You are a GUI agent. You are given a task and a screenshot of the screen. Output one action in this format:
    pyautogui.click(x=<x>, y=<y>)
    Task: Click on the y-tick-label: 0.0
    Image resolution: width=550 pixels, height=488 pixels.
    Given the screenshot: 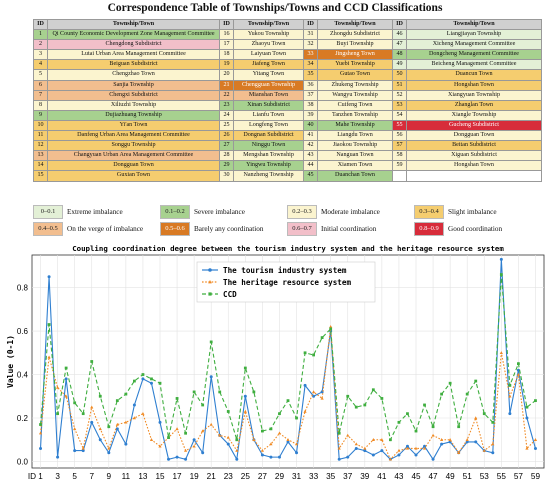 What is the action you would take?
    pyautogui.click(x=23, y=461)
    